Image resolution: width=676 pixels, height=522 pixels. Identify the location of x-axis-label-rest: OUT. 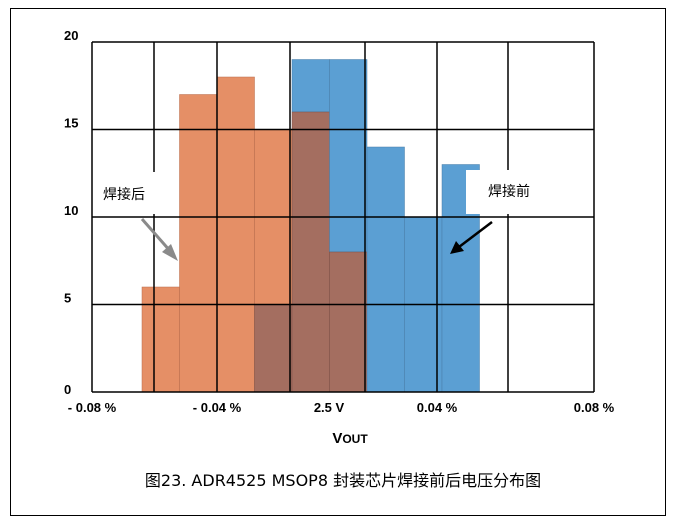
(355, 439).